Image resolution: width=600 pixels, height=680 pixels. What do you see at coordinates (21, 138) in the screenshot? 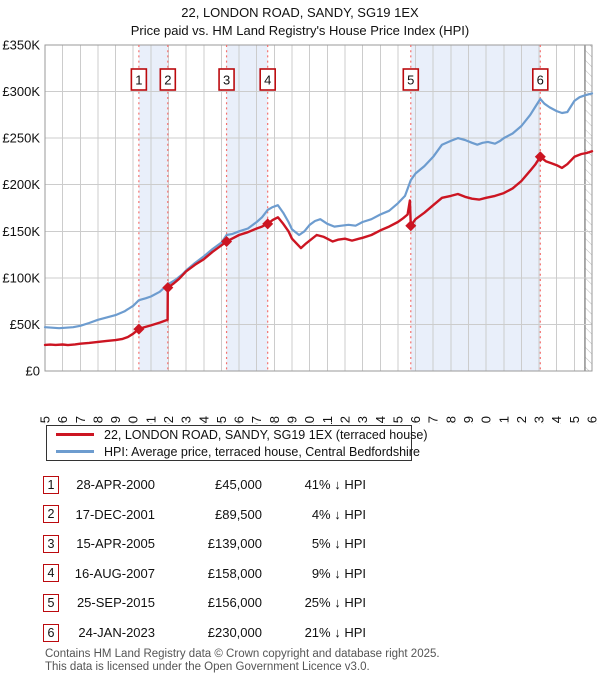
I see `y-axis-tick-label: £250K` at bounding box center [21, 138].